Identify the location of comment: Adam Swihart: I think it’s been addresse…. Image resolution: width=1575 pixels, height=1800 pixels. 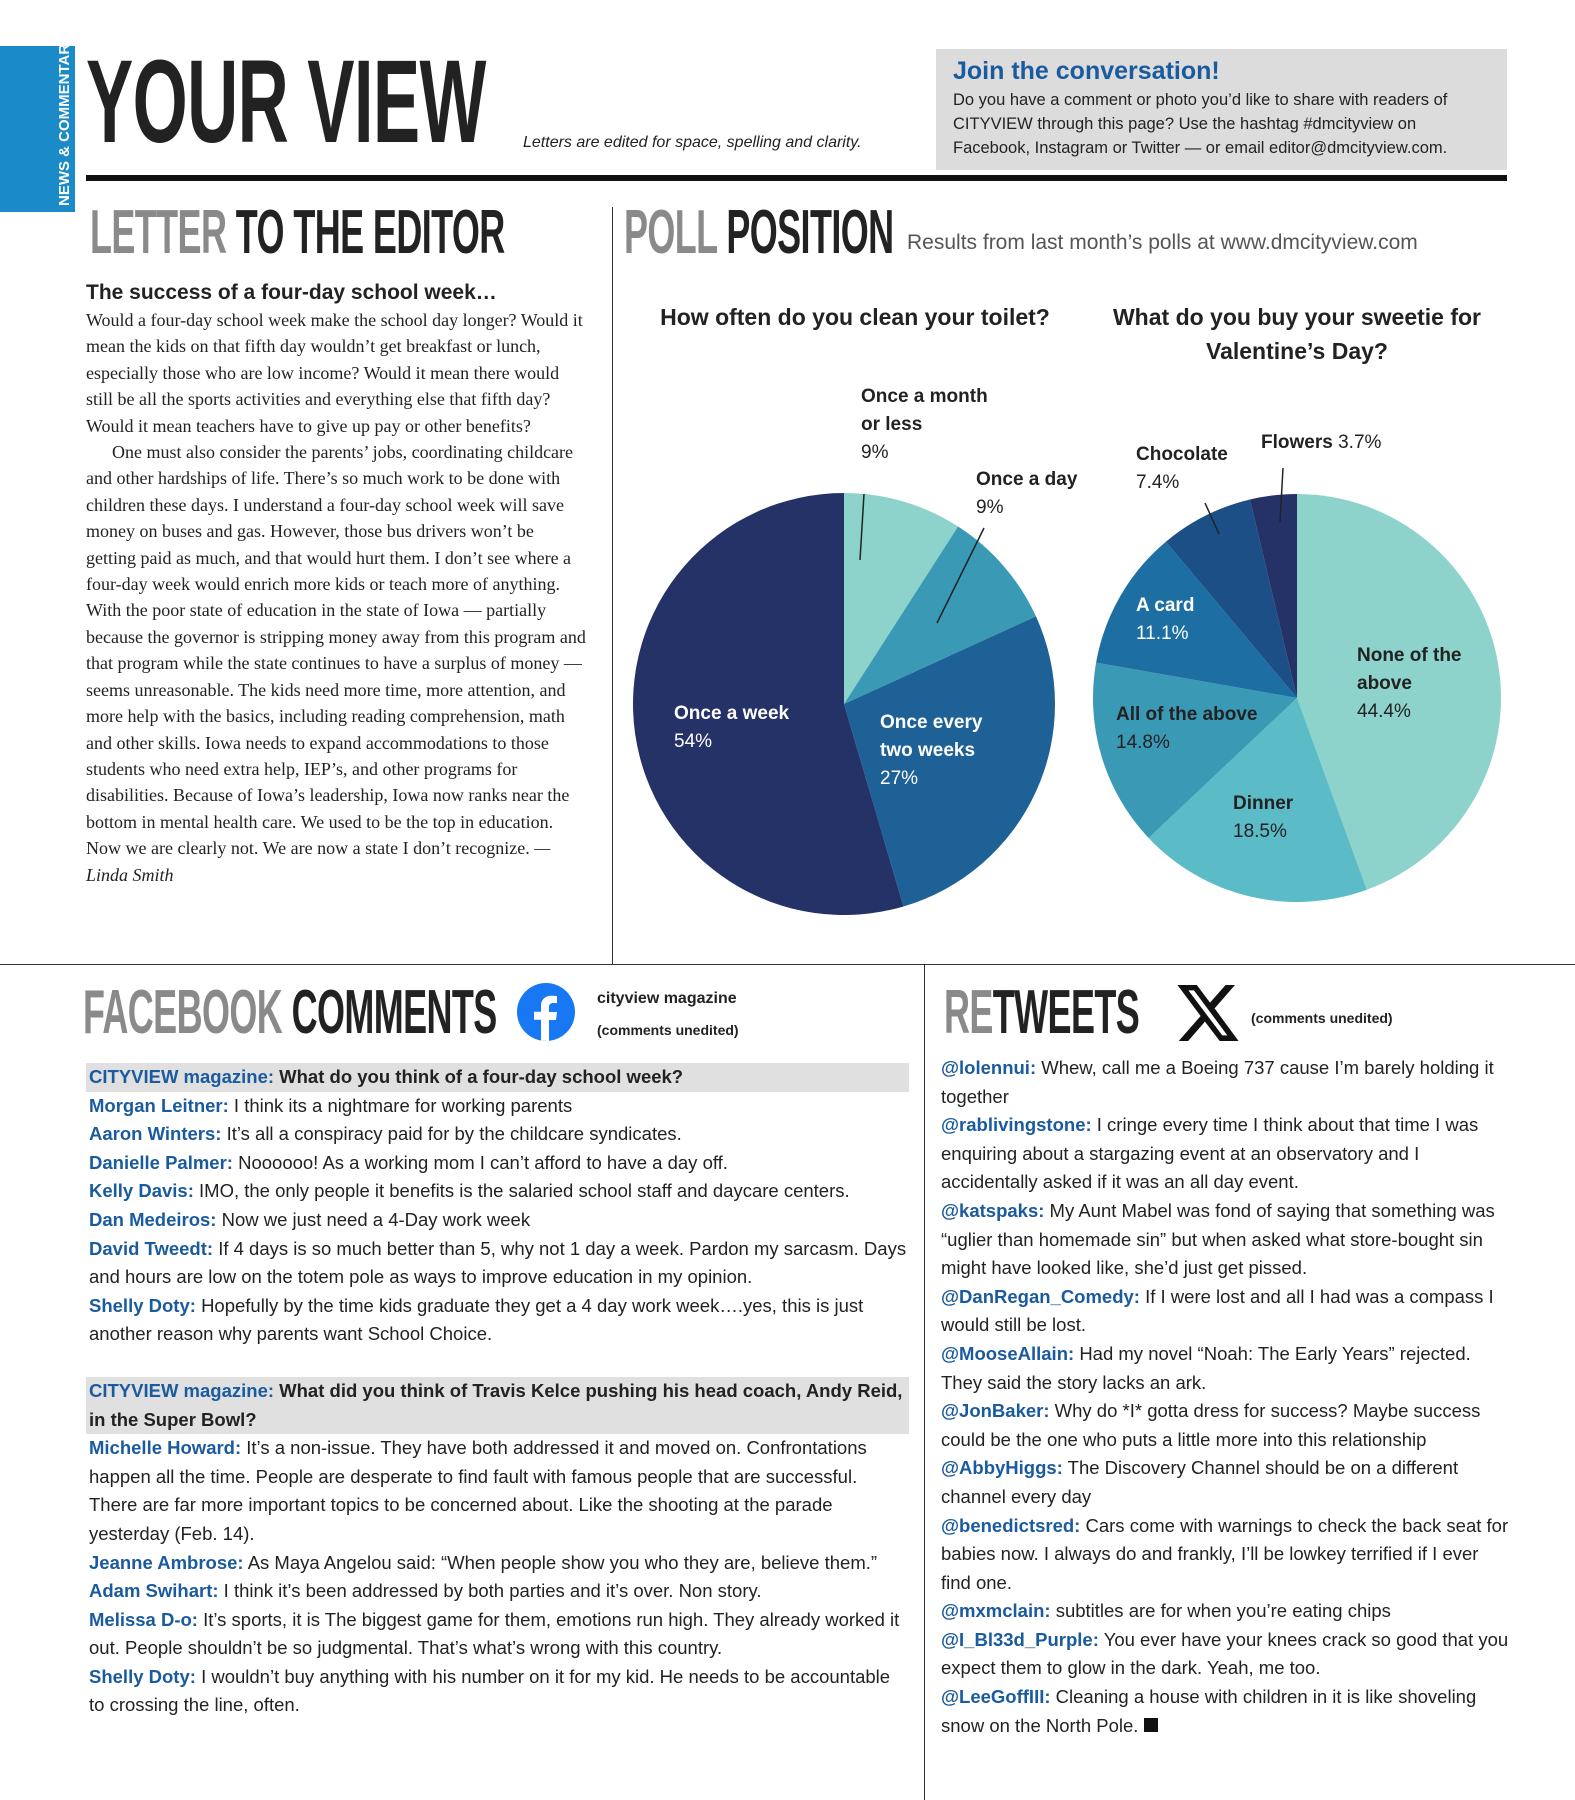
(497, 1591).